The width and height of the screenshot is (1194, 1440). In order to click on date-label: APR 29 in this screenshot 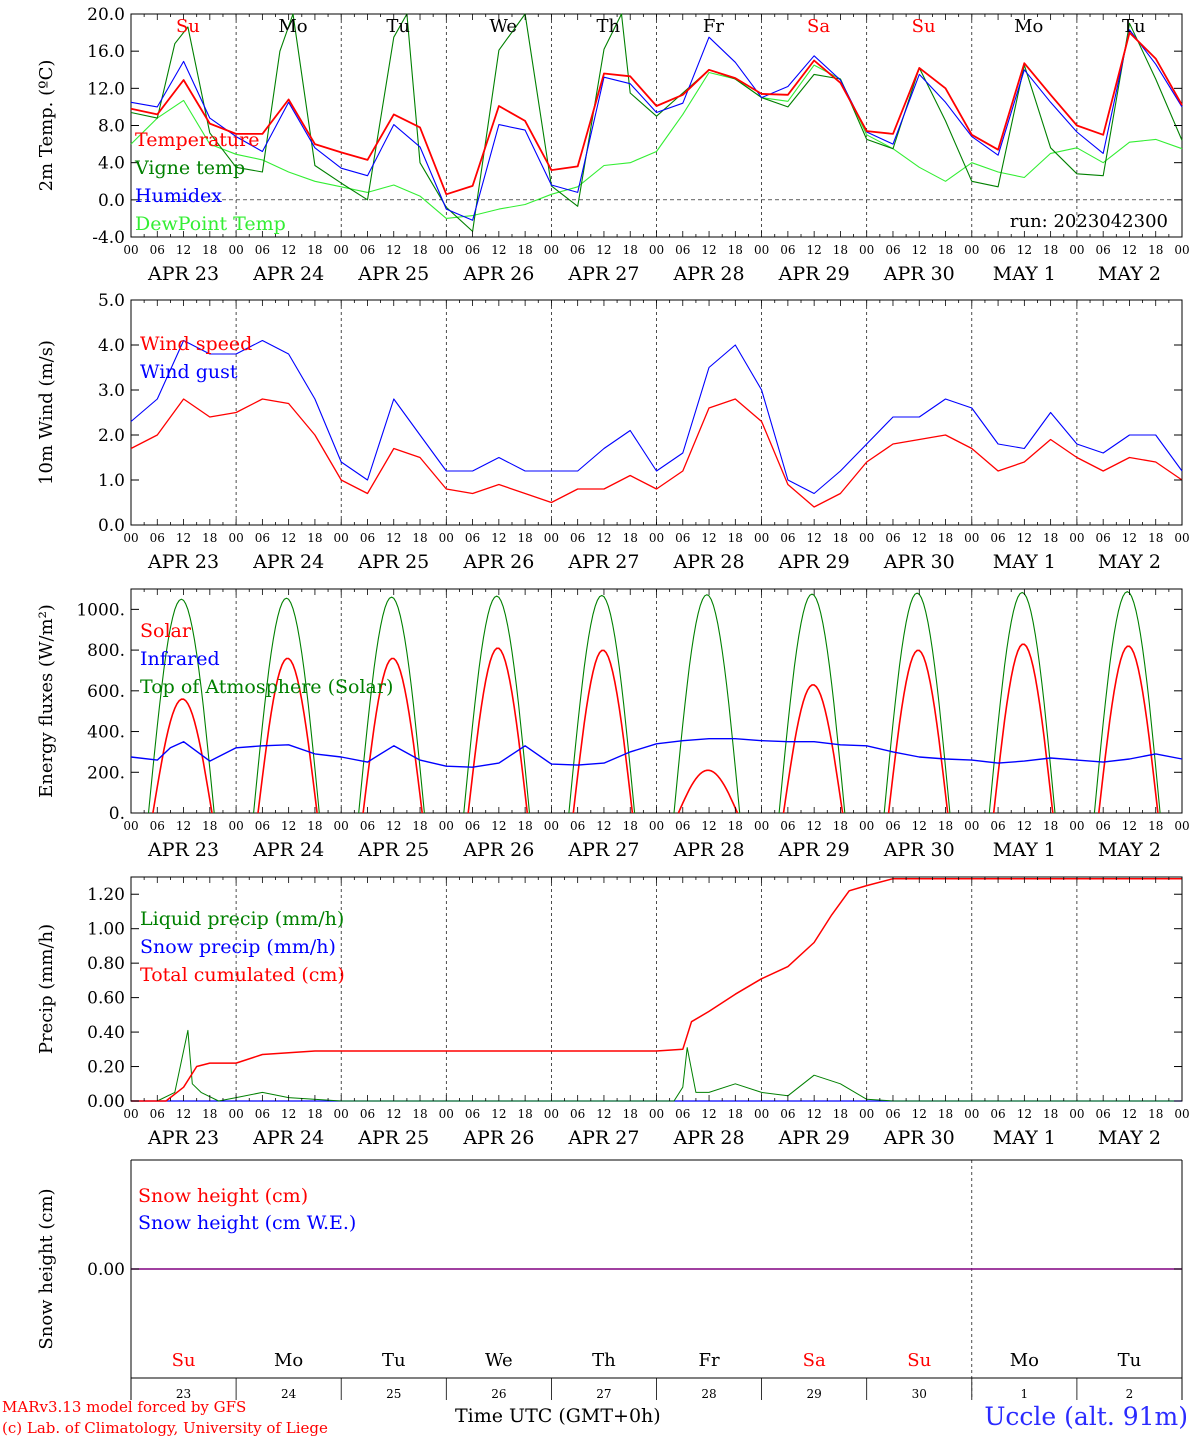, I will do `click(814, 562)`.